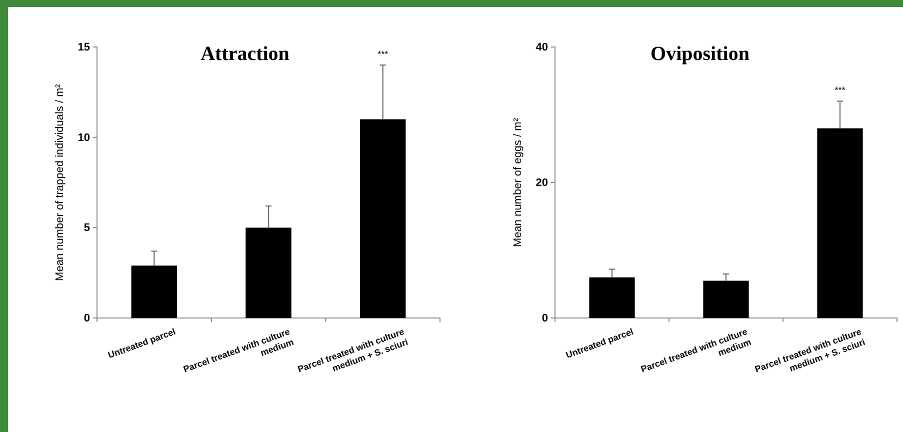 This screenshot has width=903, height=432. What do you see at coordinates (84, 138) in the screenshot?
I see `y-tick-label: 10` at bounding box center [84, 138].